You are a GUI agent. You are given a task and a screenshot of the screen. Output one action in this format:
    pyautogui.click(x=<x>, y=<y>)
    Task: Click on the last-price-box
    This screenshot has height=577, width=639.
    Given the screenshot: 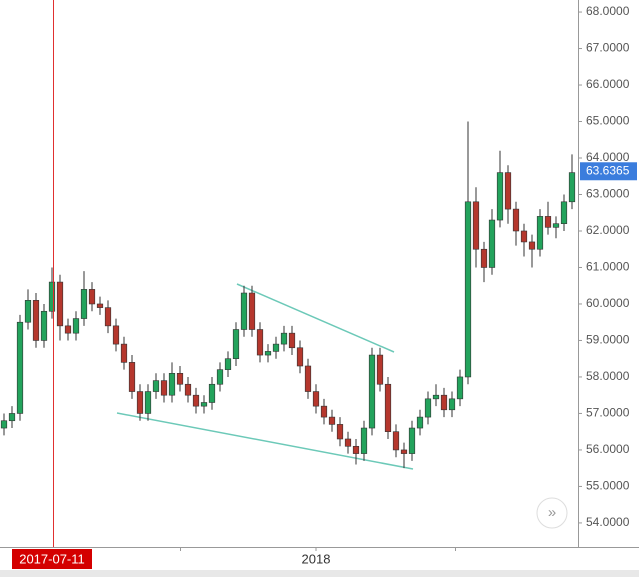 What is the action you would take?
    pyautogui.click(x=608, y=171)
    